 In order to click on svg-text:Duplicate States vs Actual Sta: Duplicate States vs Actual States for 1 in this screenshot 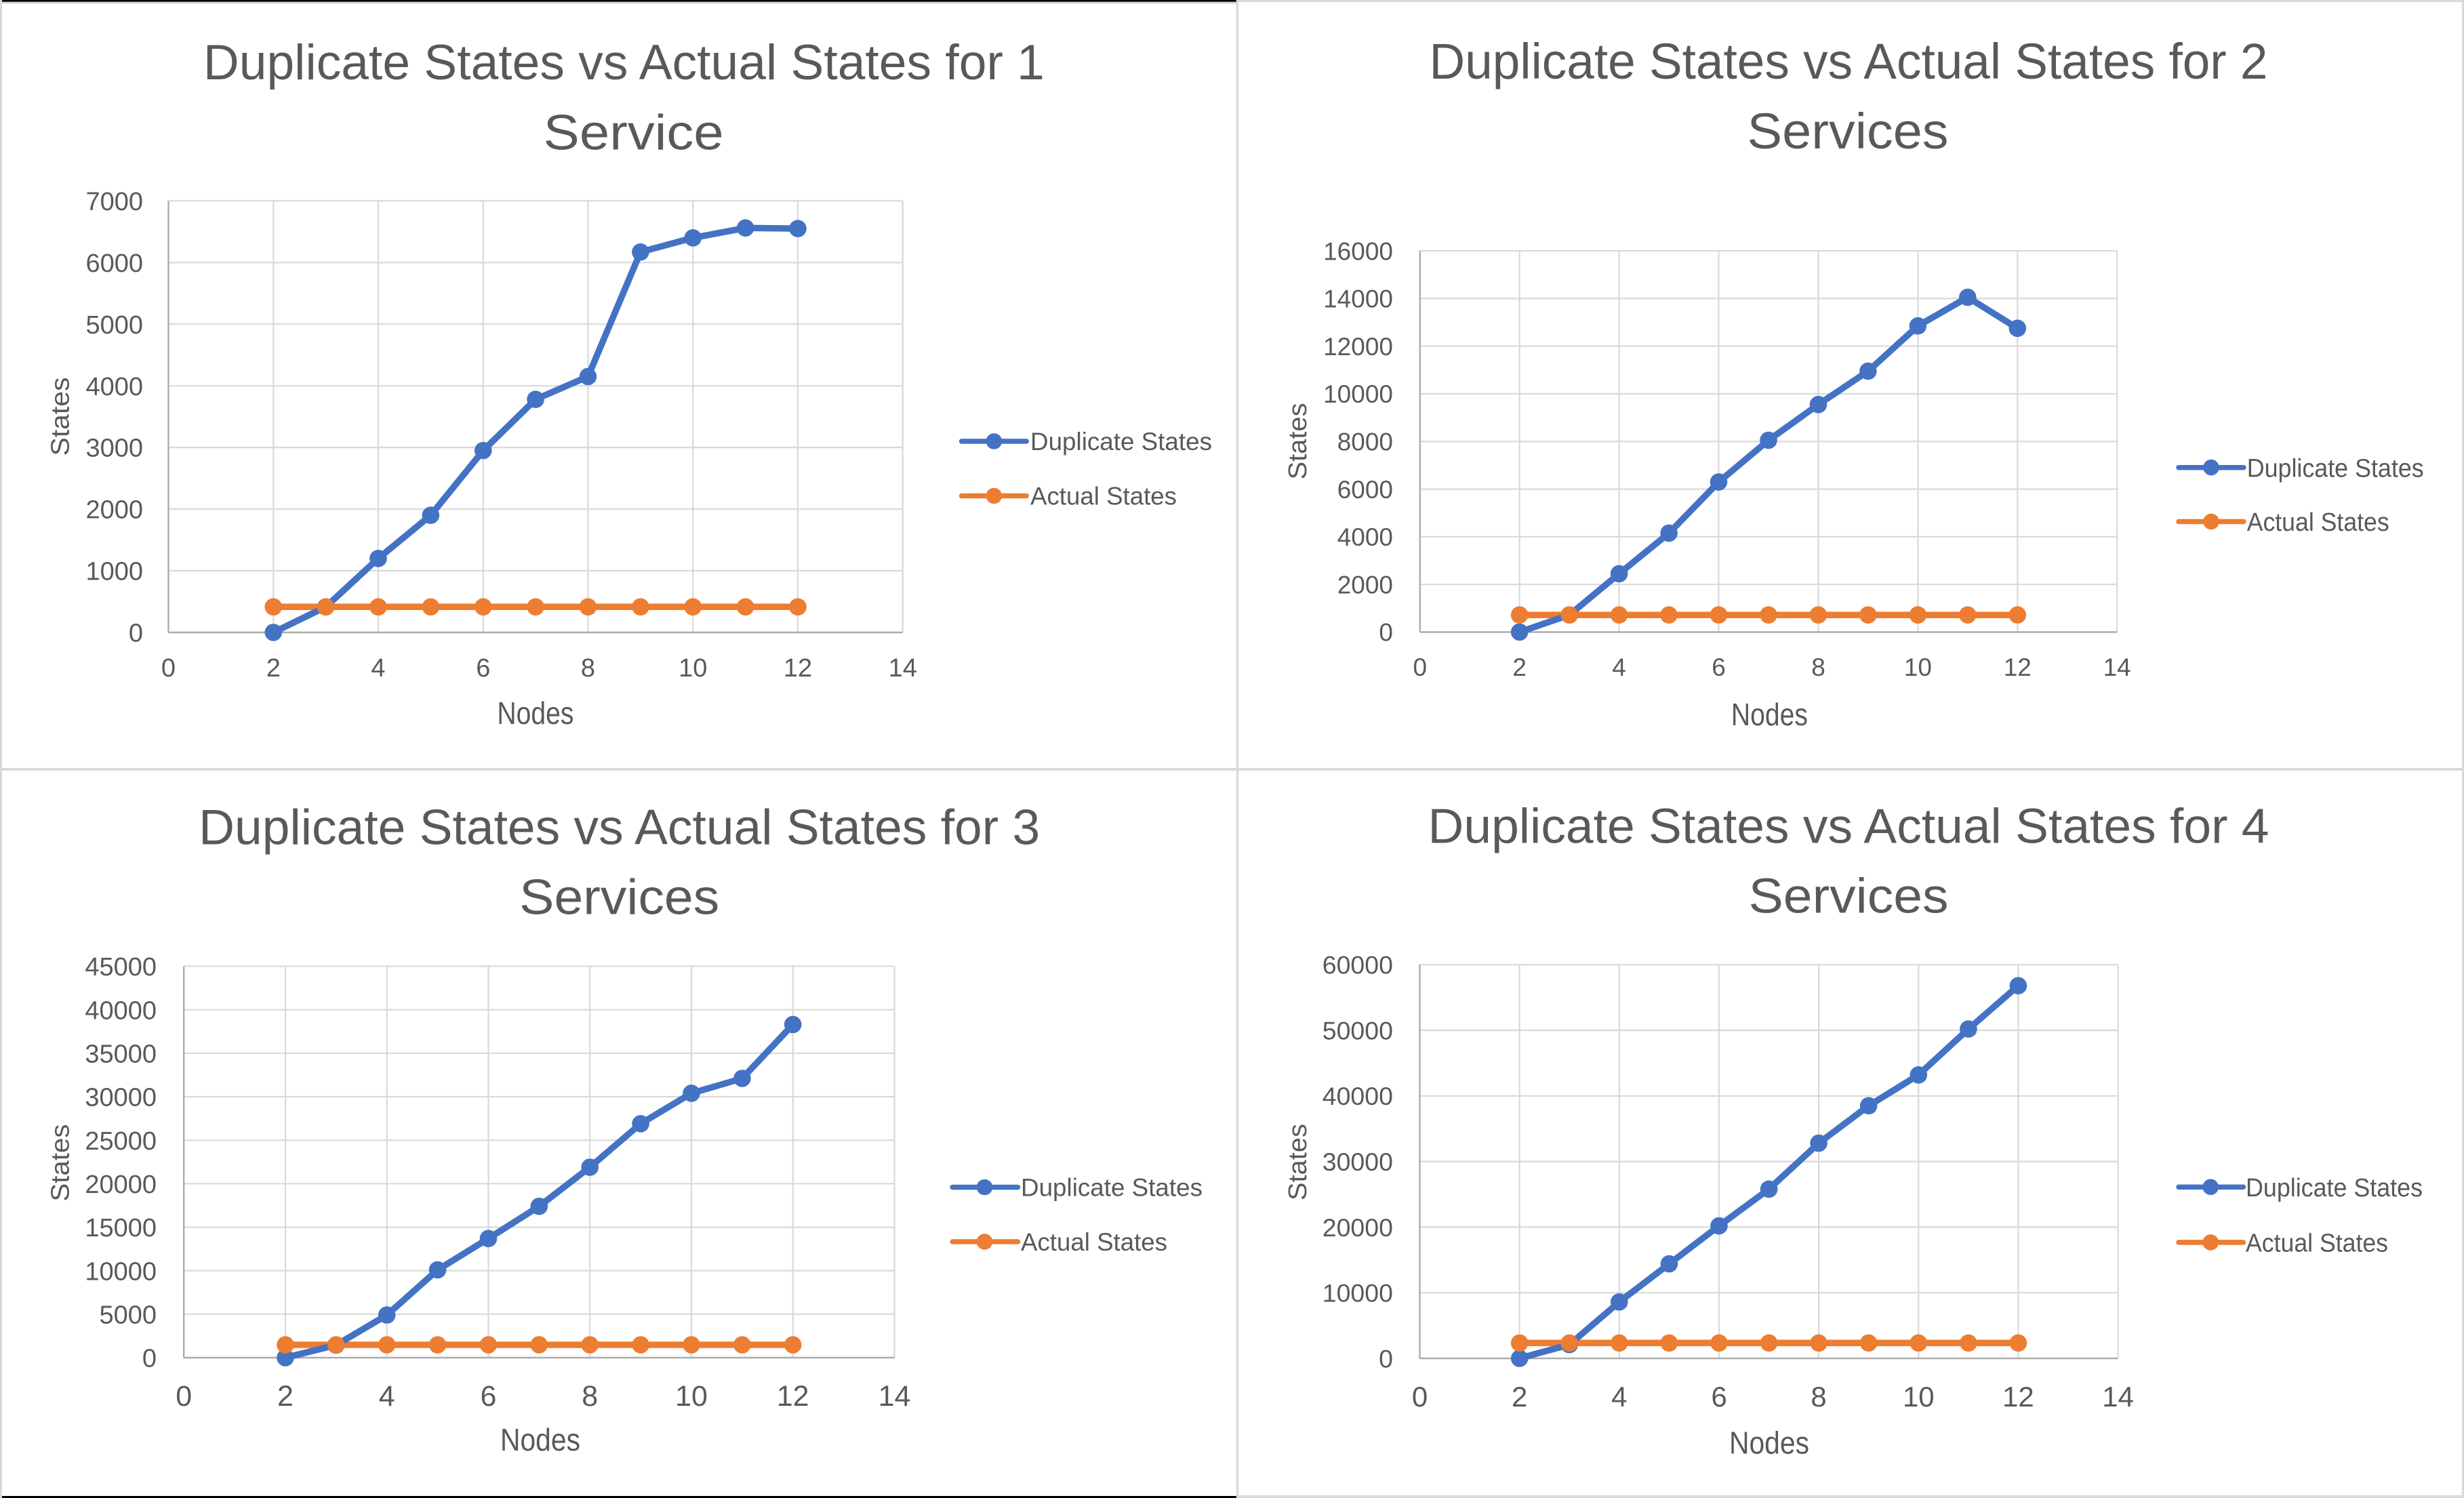, I will do `click(624, 62)`.